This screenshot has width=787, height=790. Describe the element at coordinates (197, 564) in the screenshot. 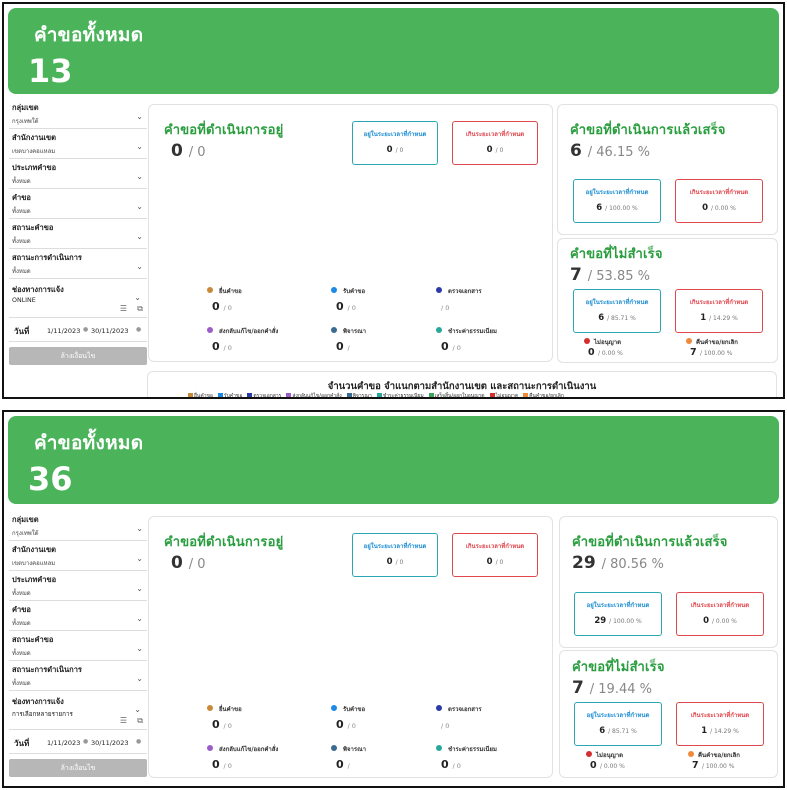

I see `count-sub: / 0` at that location.